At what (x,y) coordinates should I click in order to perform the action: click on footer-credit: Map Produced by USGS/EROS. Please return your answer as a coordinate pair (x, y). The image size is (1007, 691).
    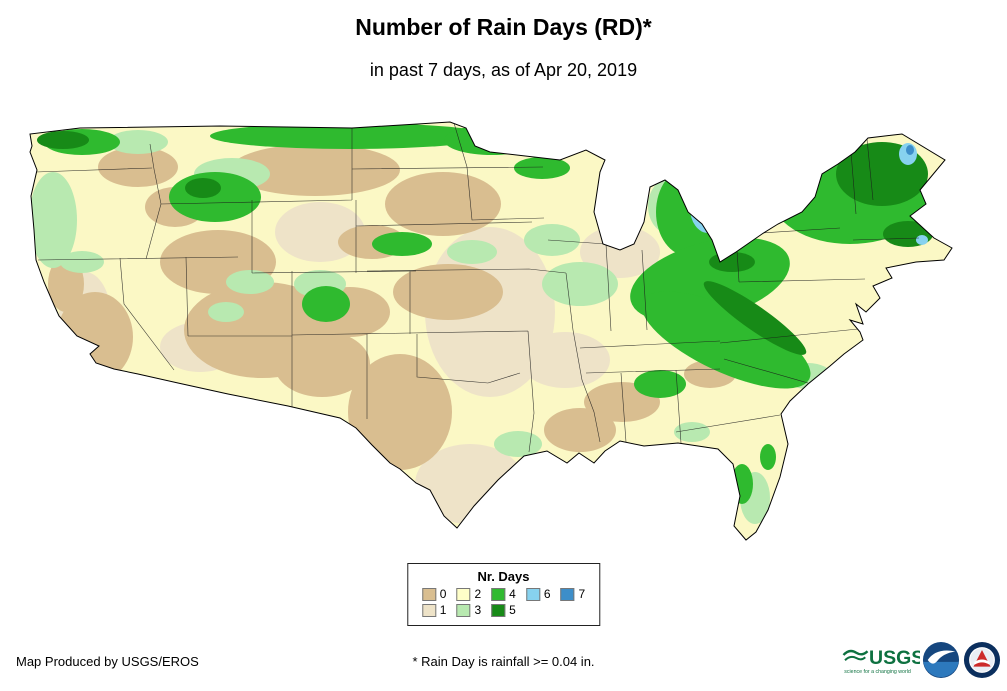
    Looking at the image, I should click on (107, 661).